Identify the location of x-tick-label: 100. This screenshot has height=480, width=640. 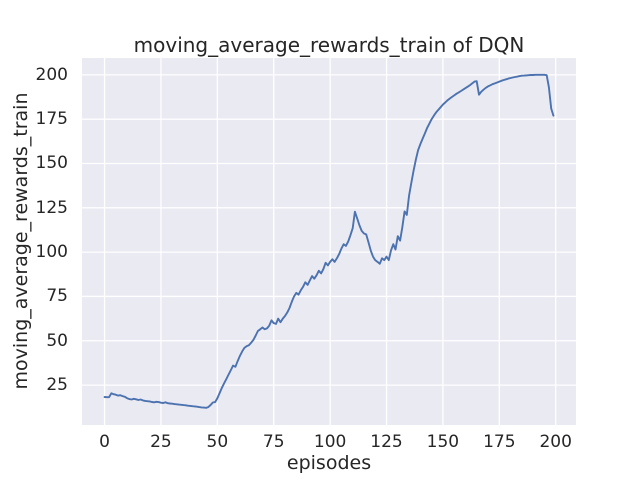
(330, 442).